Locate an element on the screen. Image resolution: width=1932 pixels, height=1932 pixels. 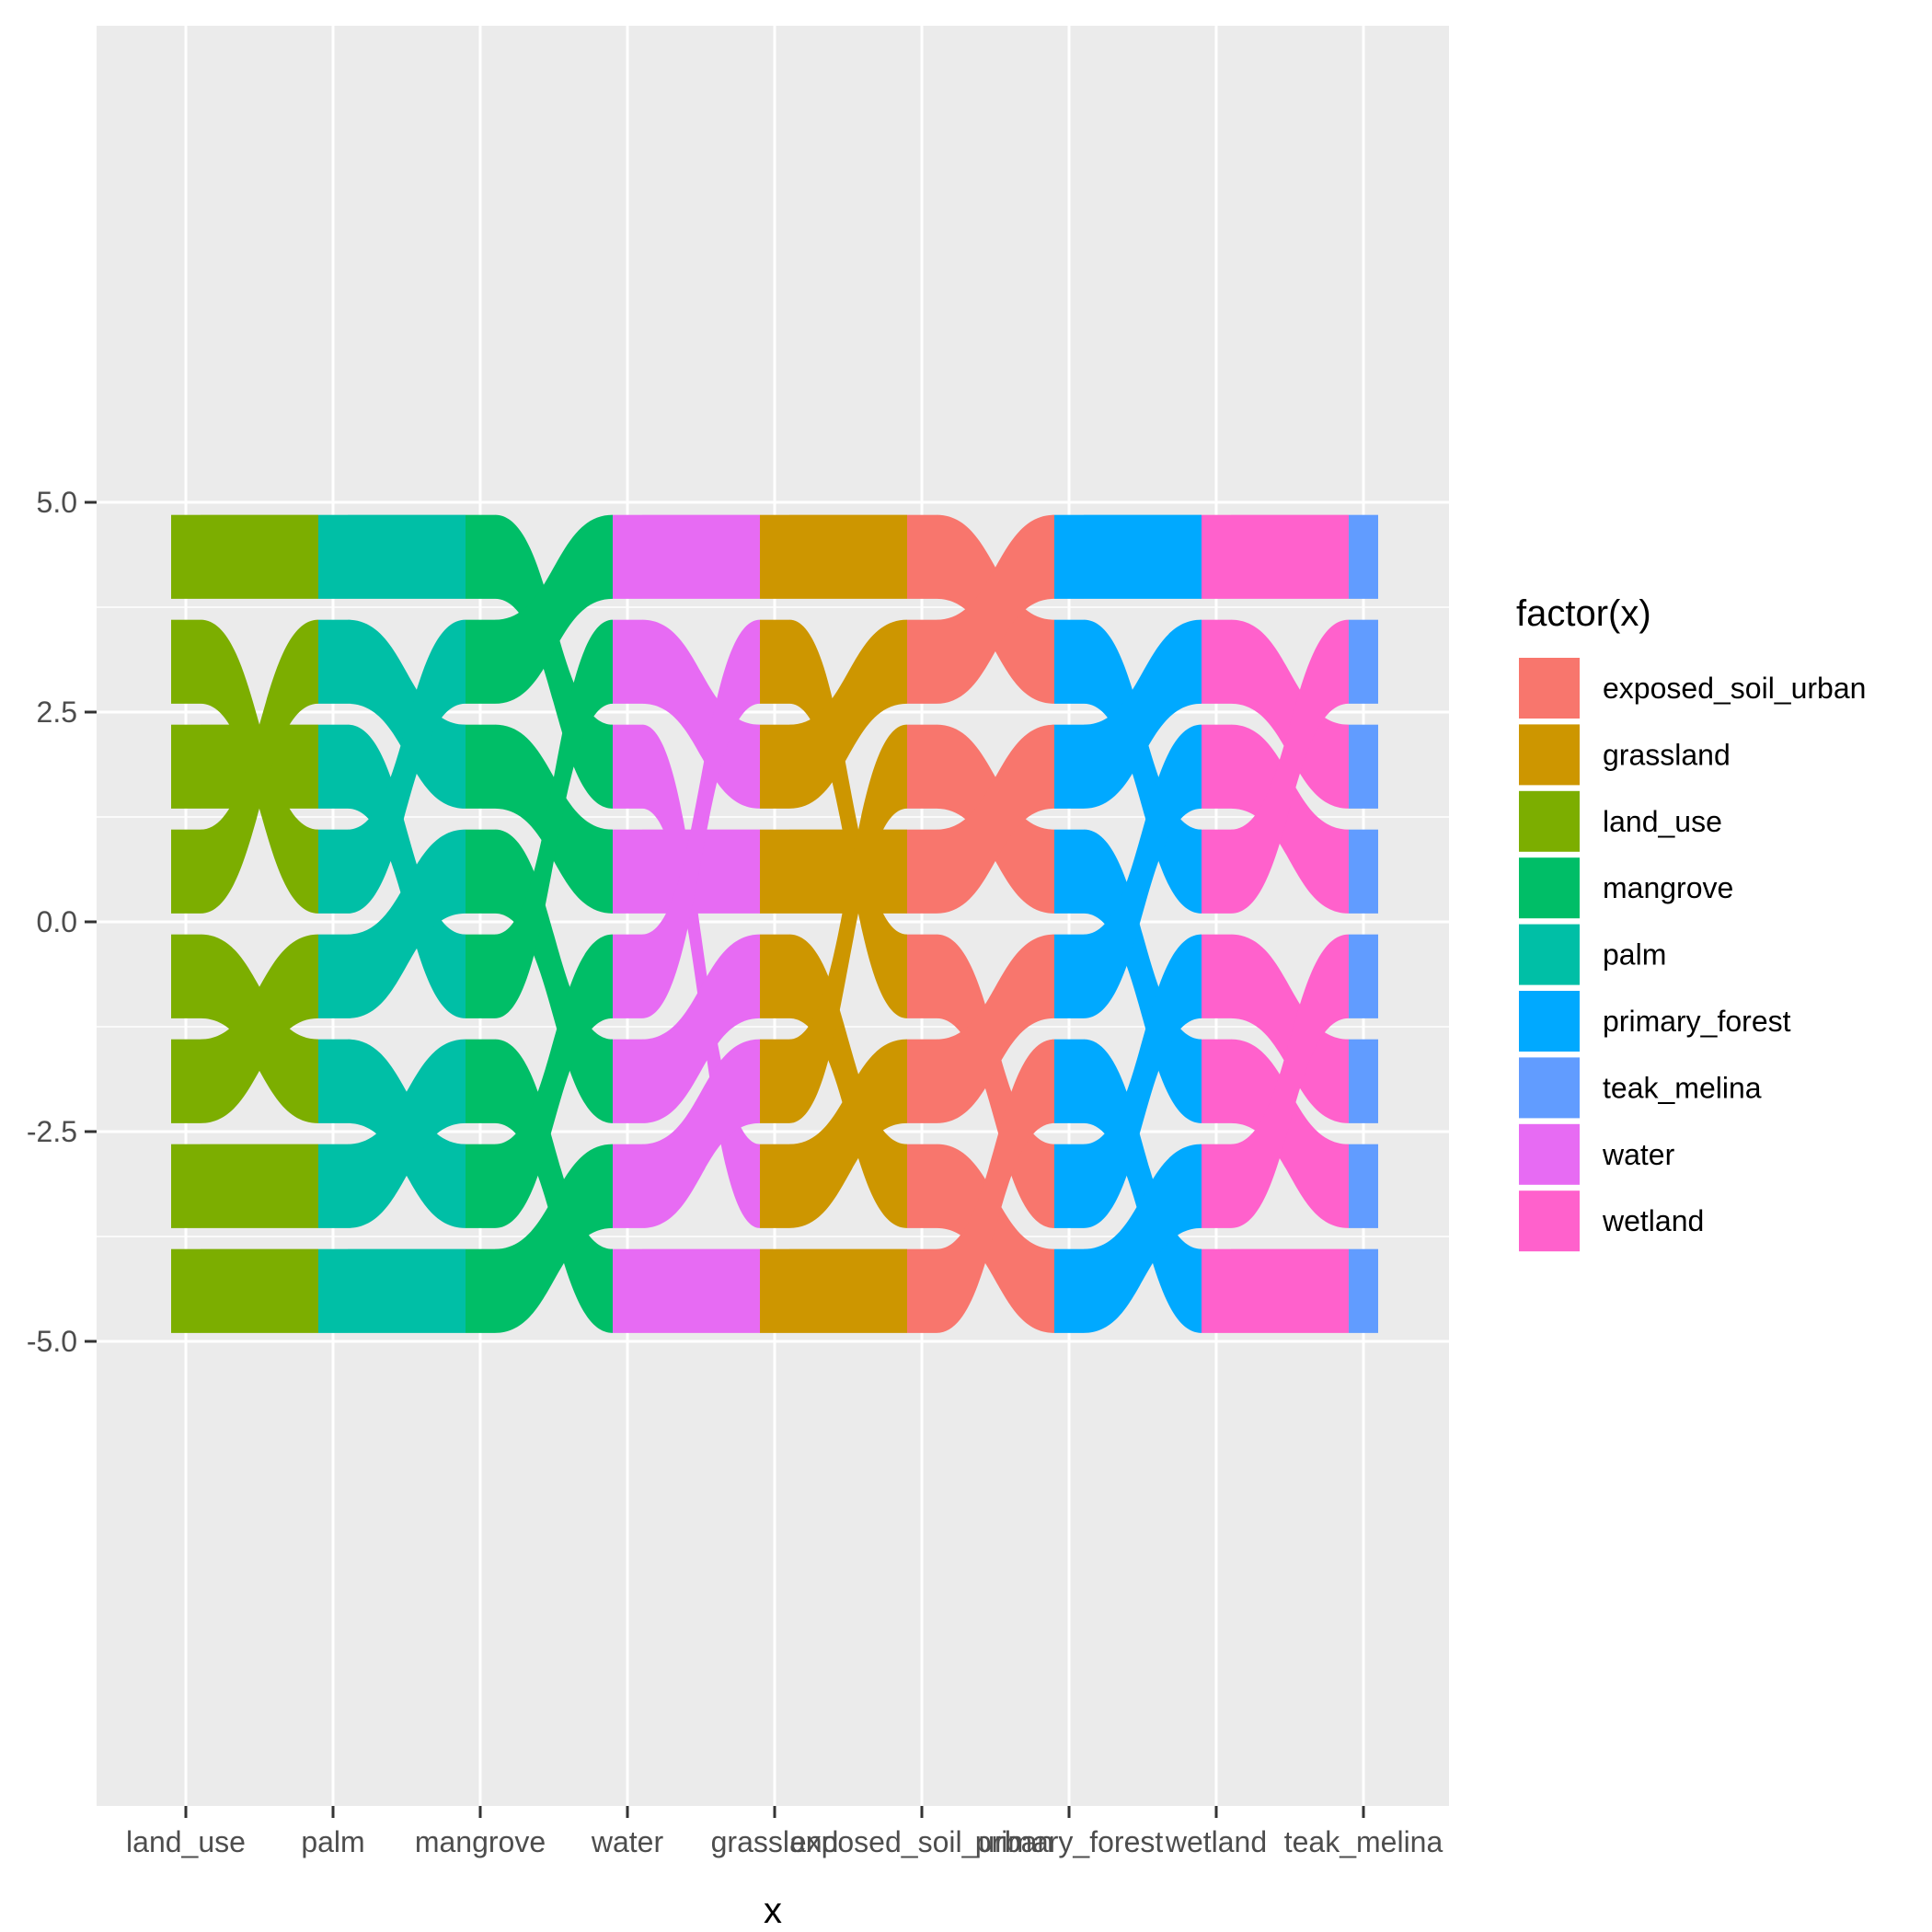
legend-title: factor(x) is located at coordinates (1583, 613).